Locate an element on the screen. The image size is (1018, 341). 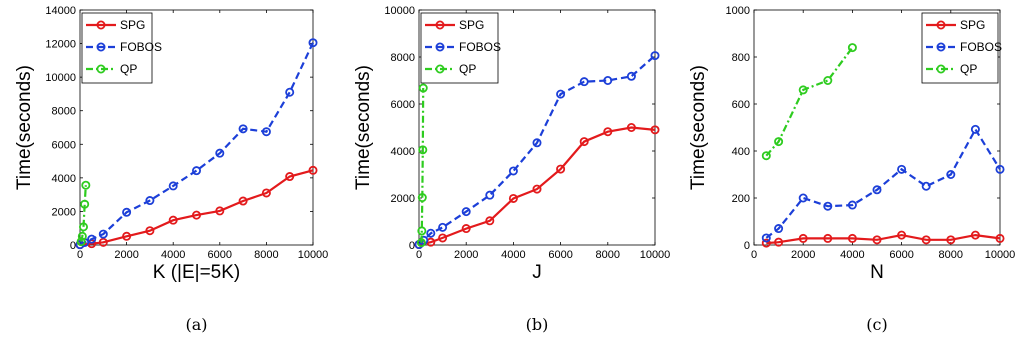
series-line-spg is located at coordinates (196, 207).